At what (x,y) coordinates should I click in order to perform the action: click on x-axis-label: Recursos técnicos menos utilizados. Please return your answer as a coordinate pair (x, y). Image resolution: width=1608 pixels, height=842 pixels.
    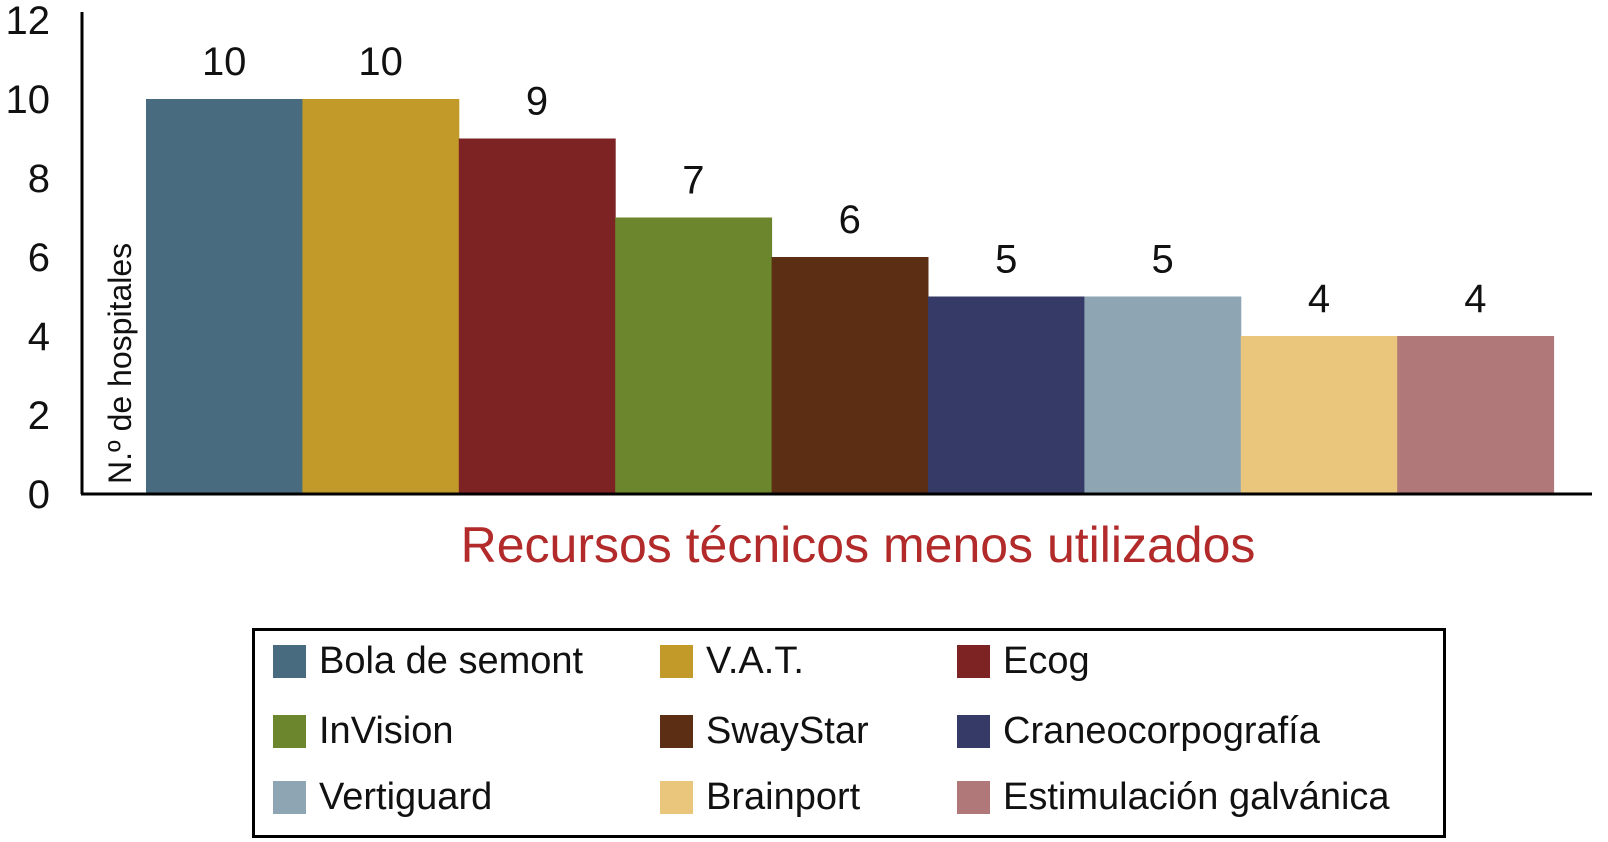
    Looking at the image, I should click on (858, 545).